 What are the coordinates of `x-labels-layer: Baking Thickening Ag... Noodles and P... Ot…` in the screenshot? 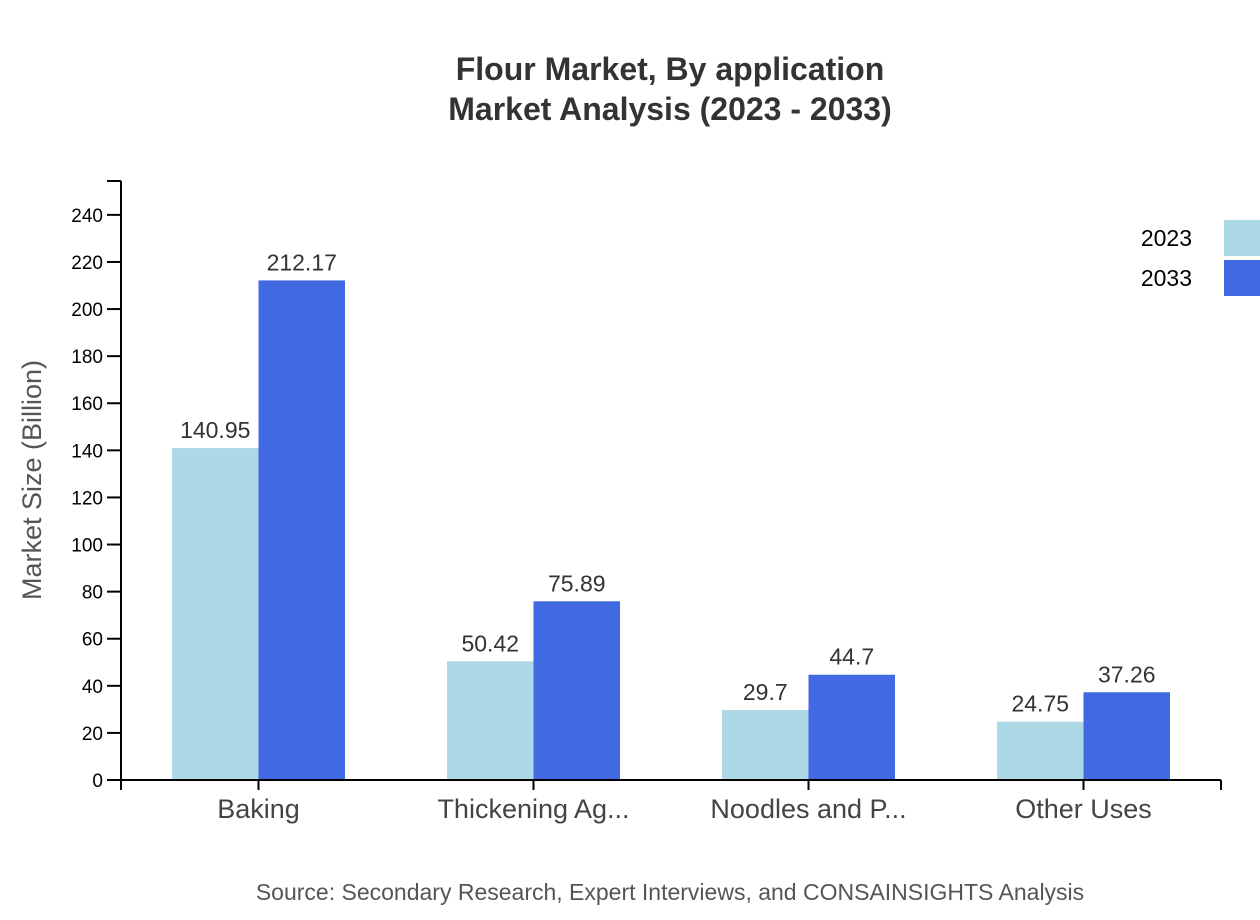 It's located at (684, 802).